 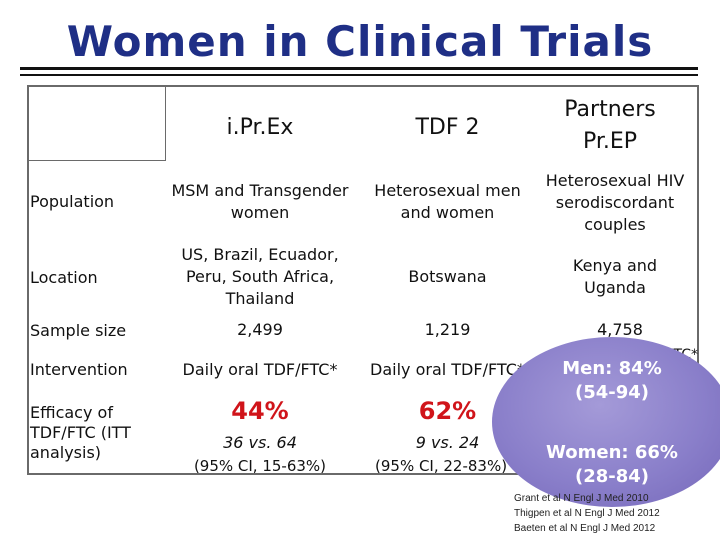 What do you see at coordinates (606, 465) in the screenshot?
I see `women-efficacy: Women: 66% (28-84)` at bounding box center [606, 465].